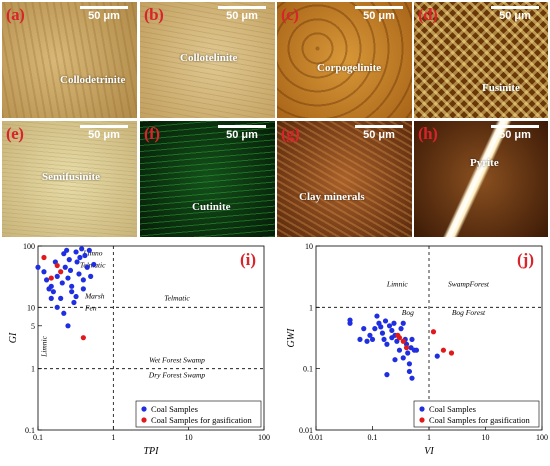  Describe the element at coordinates (344, 179) in the screenshot. I see `micrograph-panel-g: (g) 50 μm Clay minerals` at that location.